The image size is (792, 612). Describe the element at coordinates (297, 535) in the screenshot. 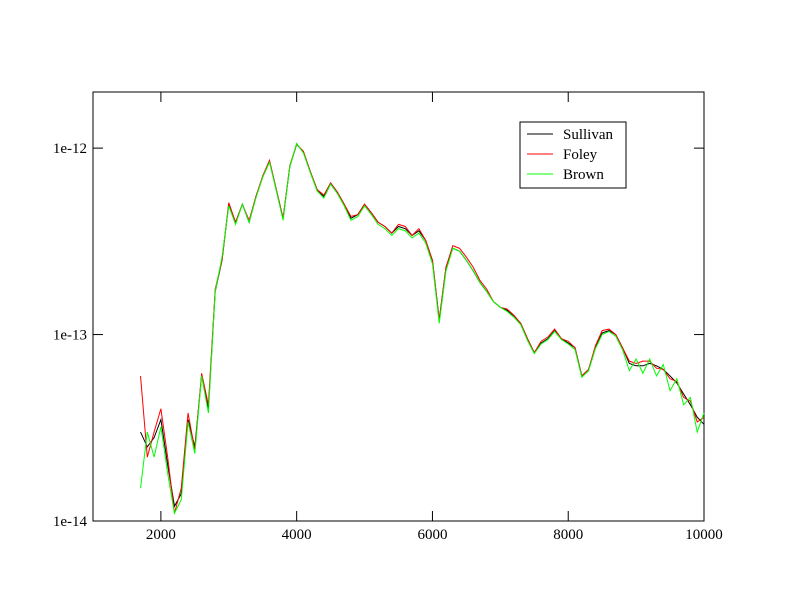

I see `x-tick-label: 4000` at that location.